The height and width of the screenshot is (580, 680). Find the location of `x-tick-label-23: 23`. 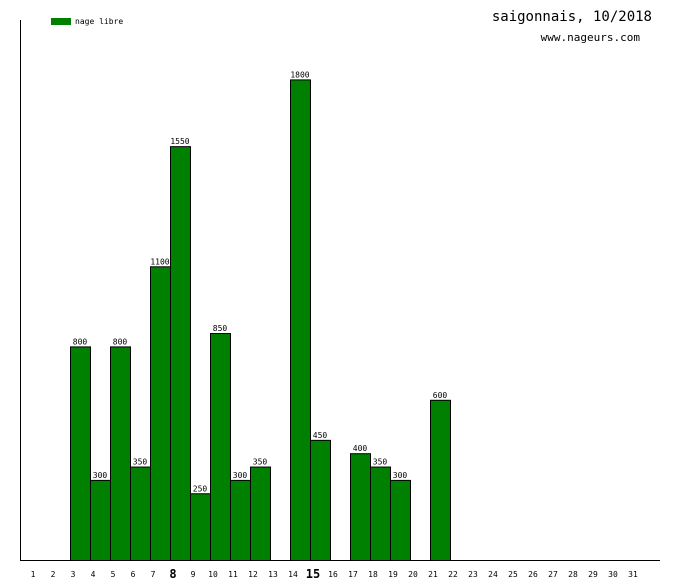

x-tick-label-23: 23 is located at coordinates (473, 574).